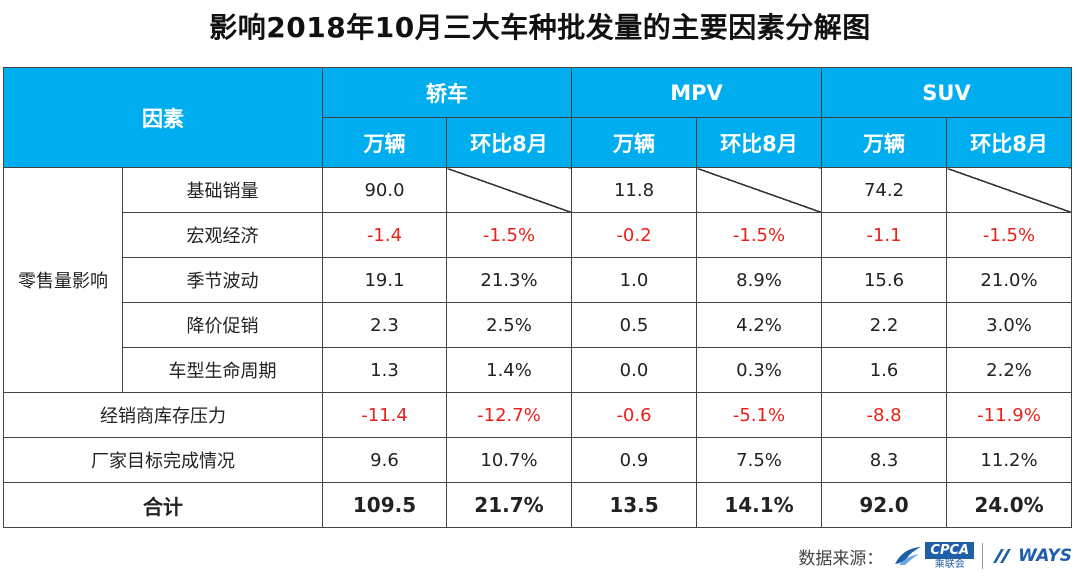 The image size is (1080, 579). I want to click on row-label: 厂家目标完成情况, so click(163, 460).